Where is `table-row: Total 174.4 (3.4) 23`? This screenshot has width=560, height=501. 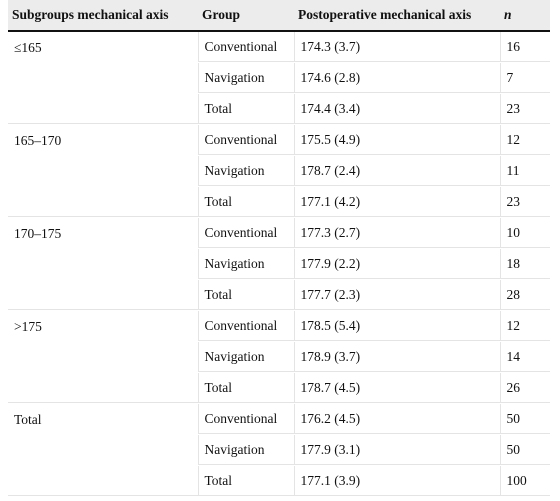 table-row: Total 174.4 (3.4) 23 is located at coordinates (279, 109).